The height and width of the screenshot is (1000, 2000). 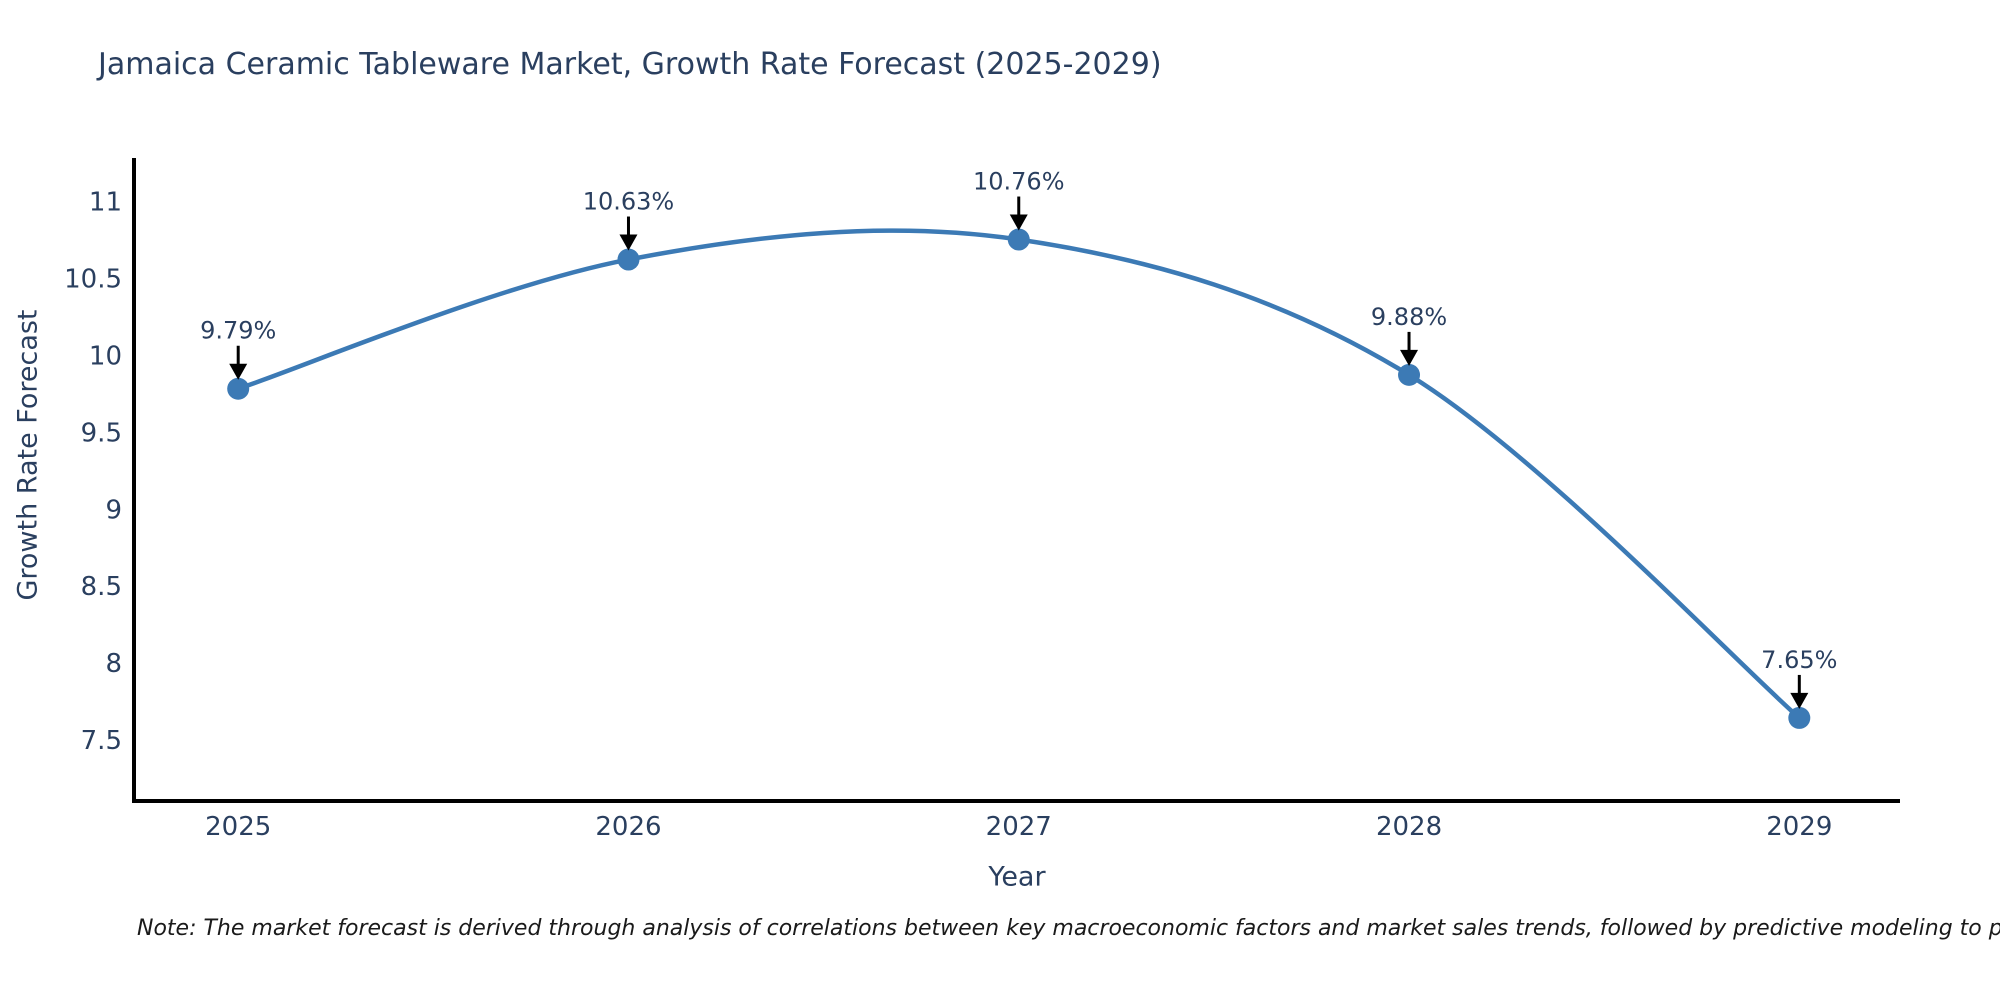 What do you see at coordinates (1409, 827) in the screenshot?
I see `x-tick-label: 2028` at bounding box center [1409, 827].